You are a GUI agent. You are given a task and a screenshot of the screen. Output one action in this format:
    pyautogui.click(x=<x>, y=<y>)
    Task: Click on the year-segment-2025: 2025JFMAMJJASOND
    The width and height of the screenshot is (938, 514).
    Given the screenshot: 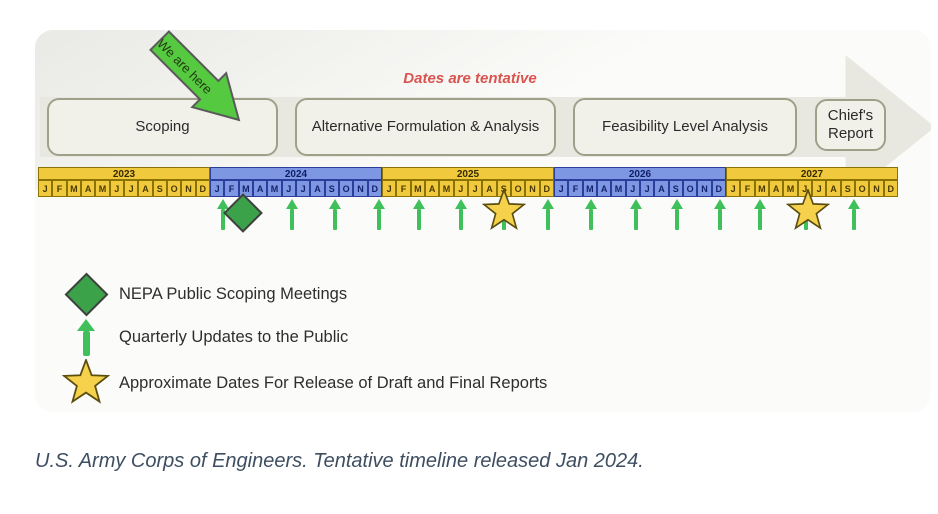 What is the action you would take?
    pyautogui.click(x=468, y=182)
    